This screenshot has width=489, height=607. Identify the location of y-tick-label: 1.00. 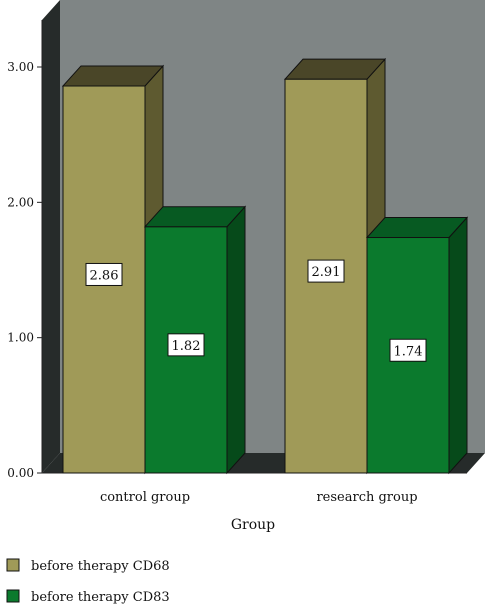
(20, 338).